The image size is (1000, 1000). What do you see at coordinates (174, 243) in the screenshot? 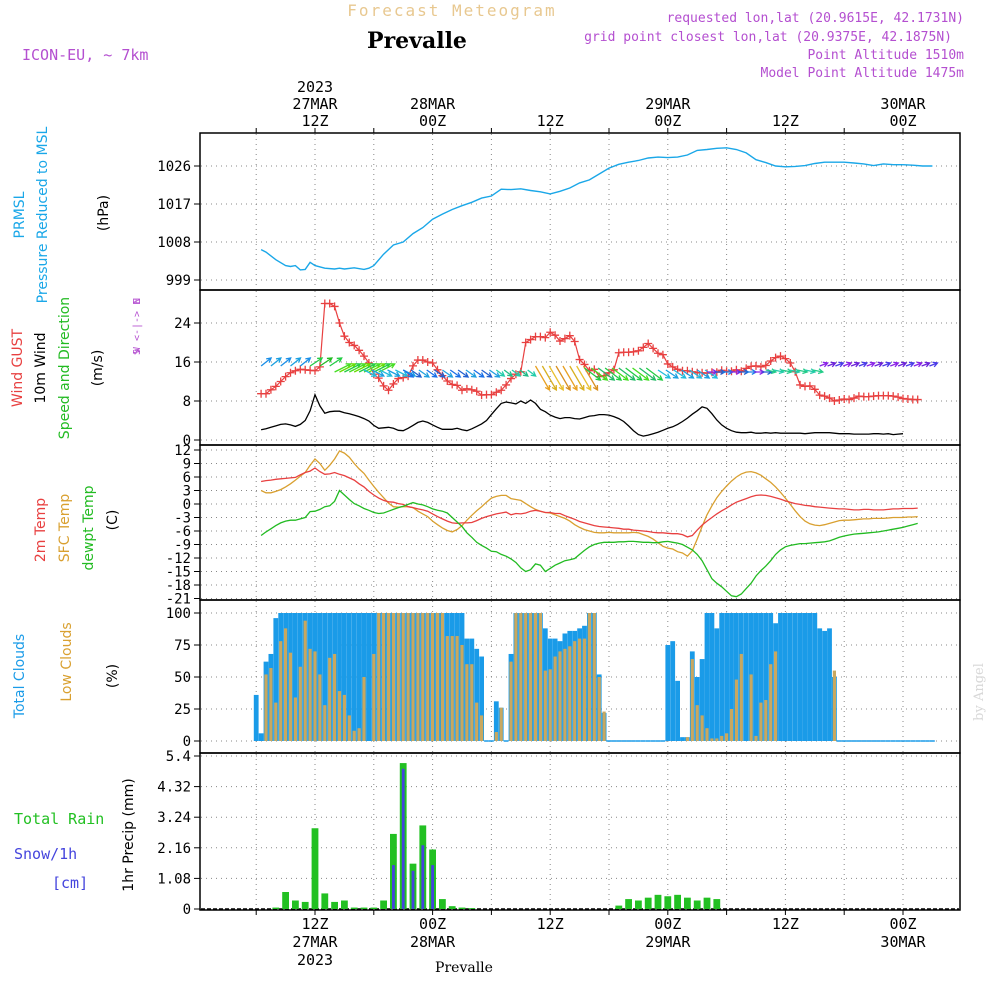
I see `y-tick-label: 1008` at bounding box center [174, 243].